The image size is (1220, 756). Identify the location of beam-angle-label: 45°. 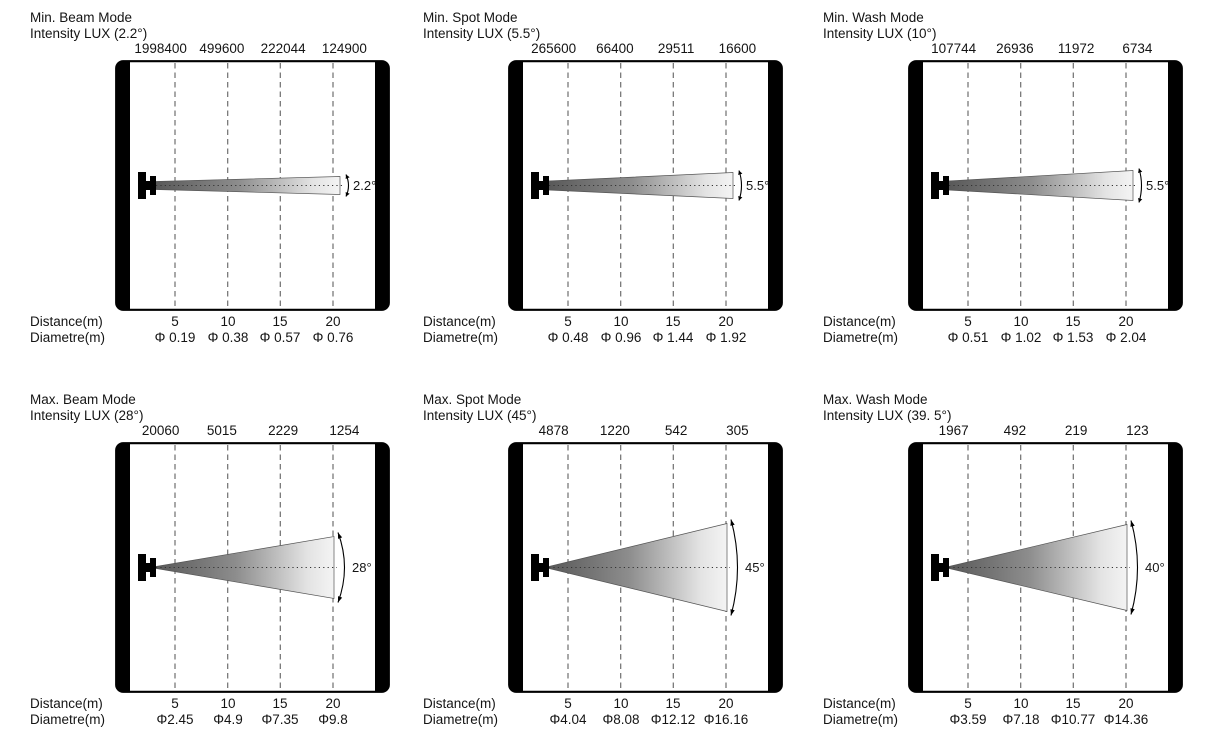
(755, 567).